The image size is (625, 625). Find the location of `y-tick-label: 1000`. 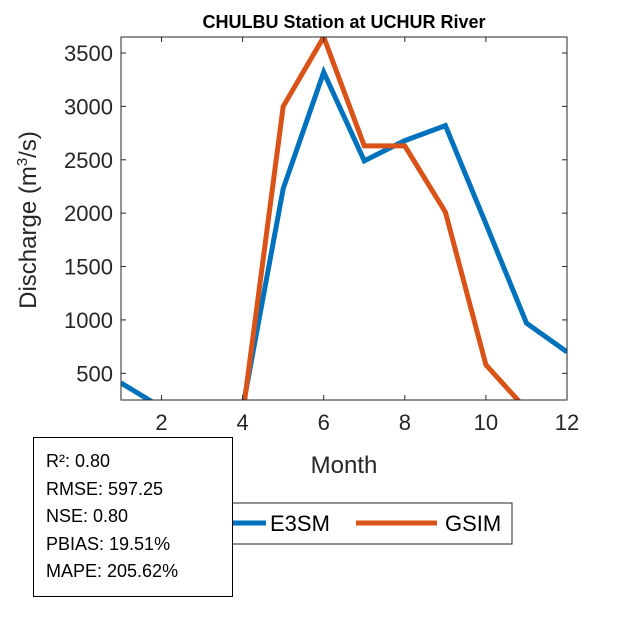

y-tick-label: 1000 is located at coordinates (88, 320).